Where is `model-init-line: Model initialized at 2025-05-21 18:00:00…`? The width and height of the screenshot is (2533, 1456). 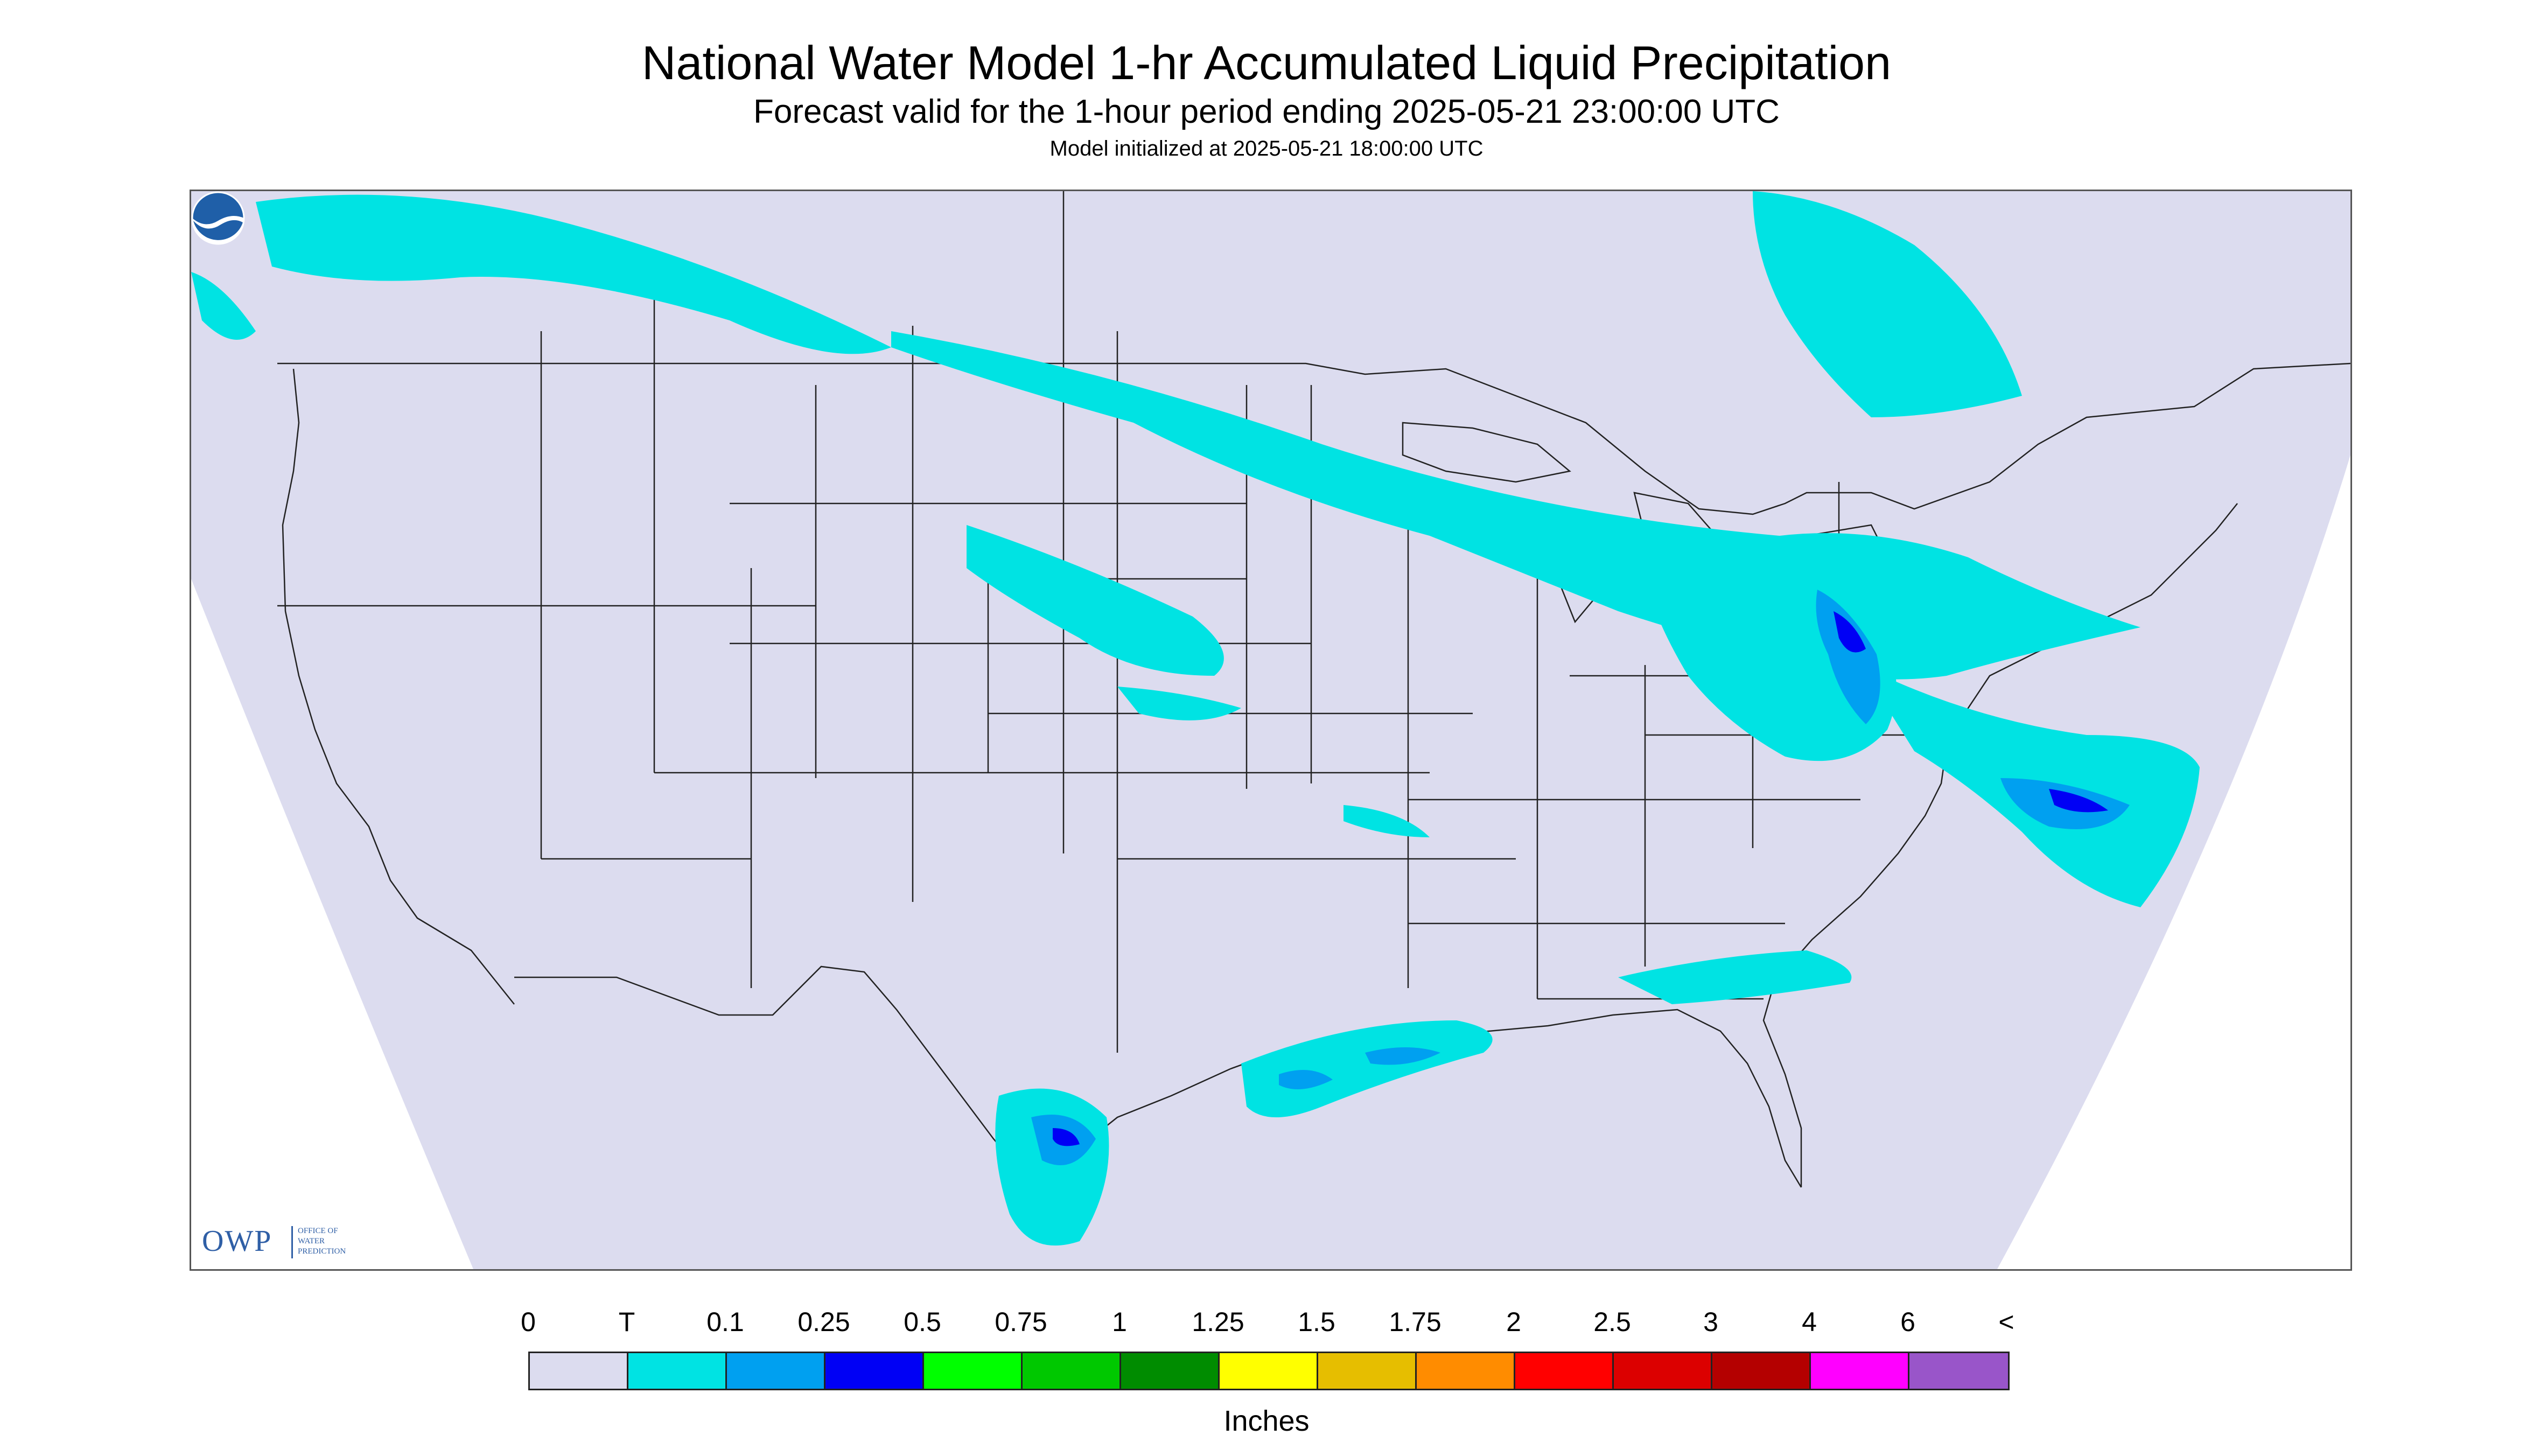
model-init-line: Model initialized at 2025-05-21 18:00:00… is located at coordinates (1266, 148).